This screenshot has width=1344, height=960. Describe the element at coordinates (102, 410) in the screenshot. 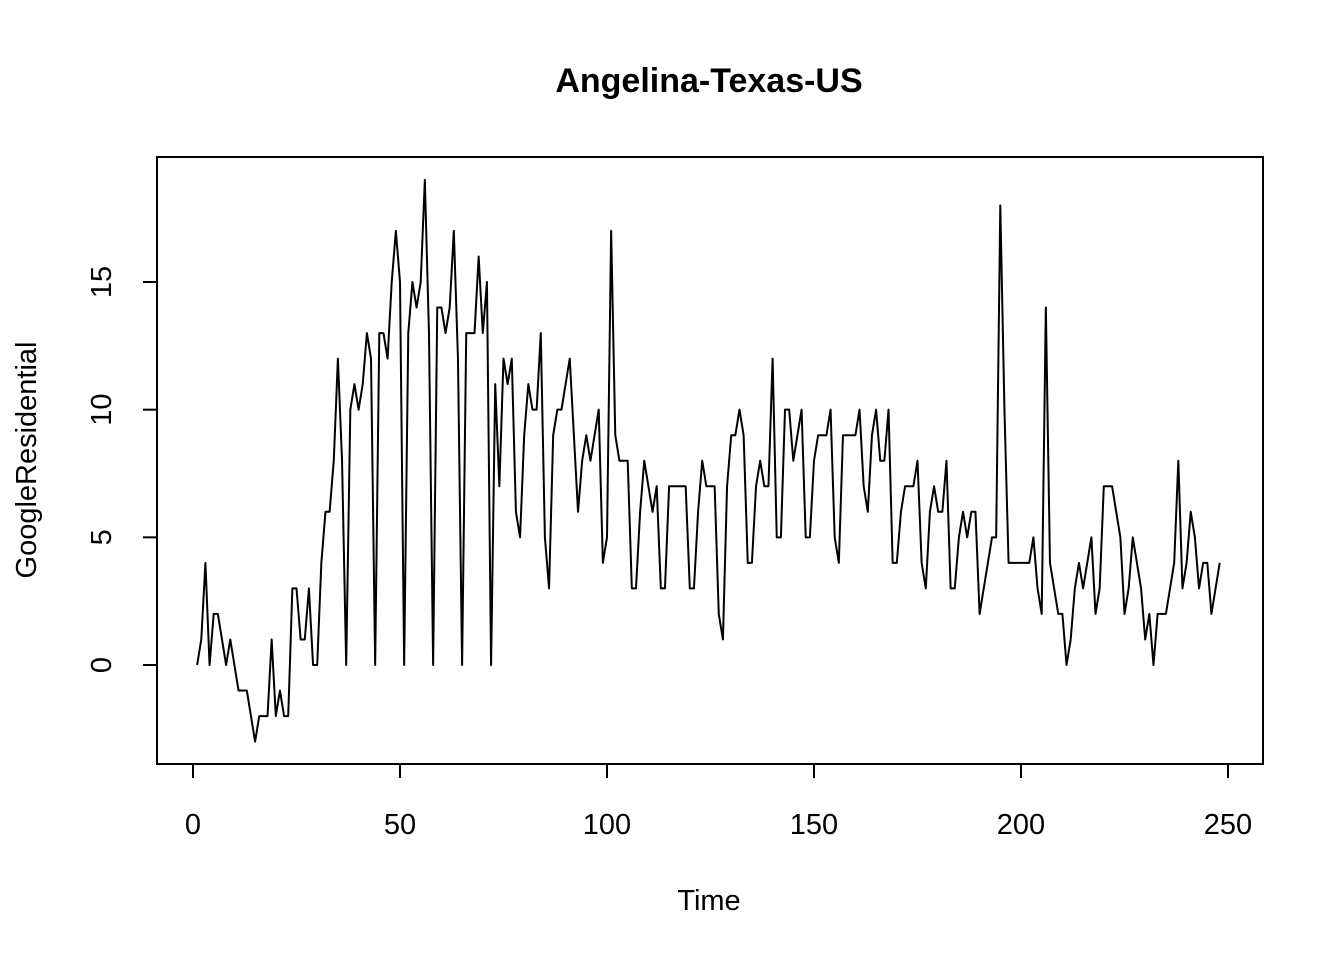

I see `y-tick-label: 10` at that location.